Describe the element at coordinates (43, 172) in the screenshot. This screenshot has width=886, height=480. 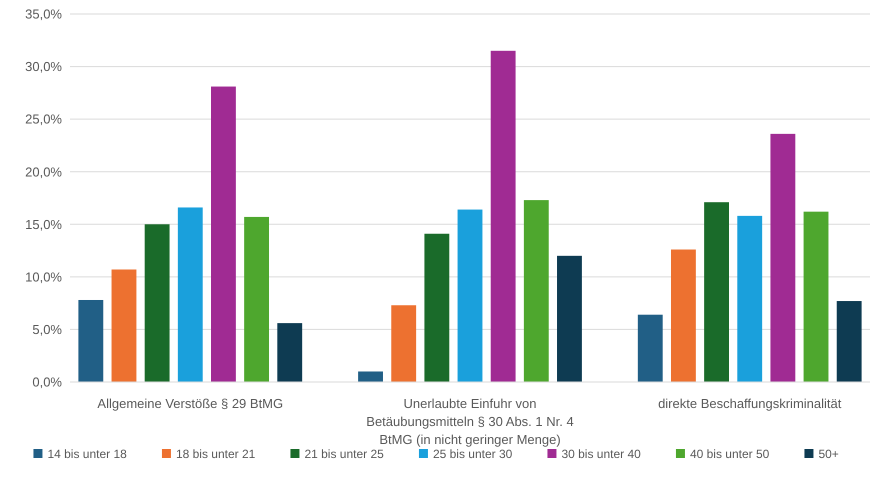
I see `y-tick-label: 20,0%` at that location.